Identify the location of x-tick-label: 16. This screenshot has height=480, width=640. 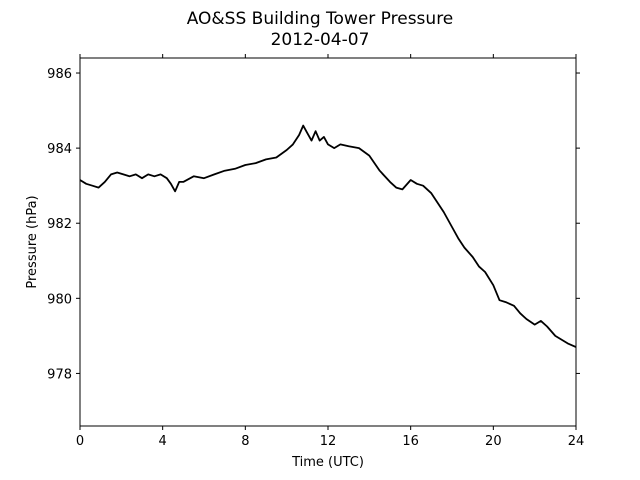
(410, 441).